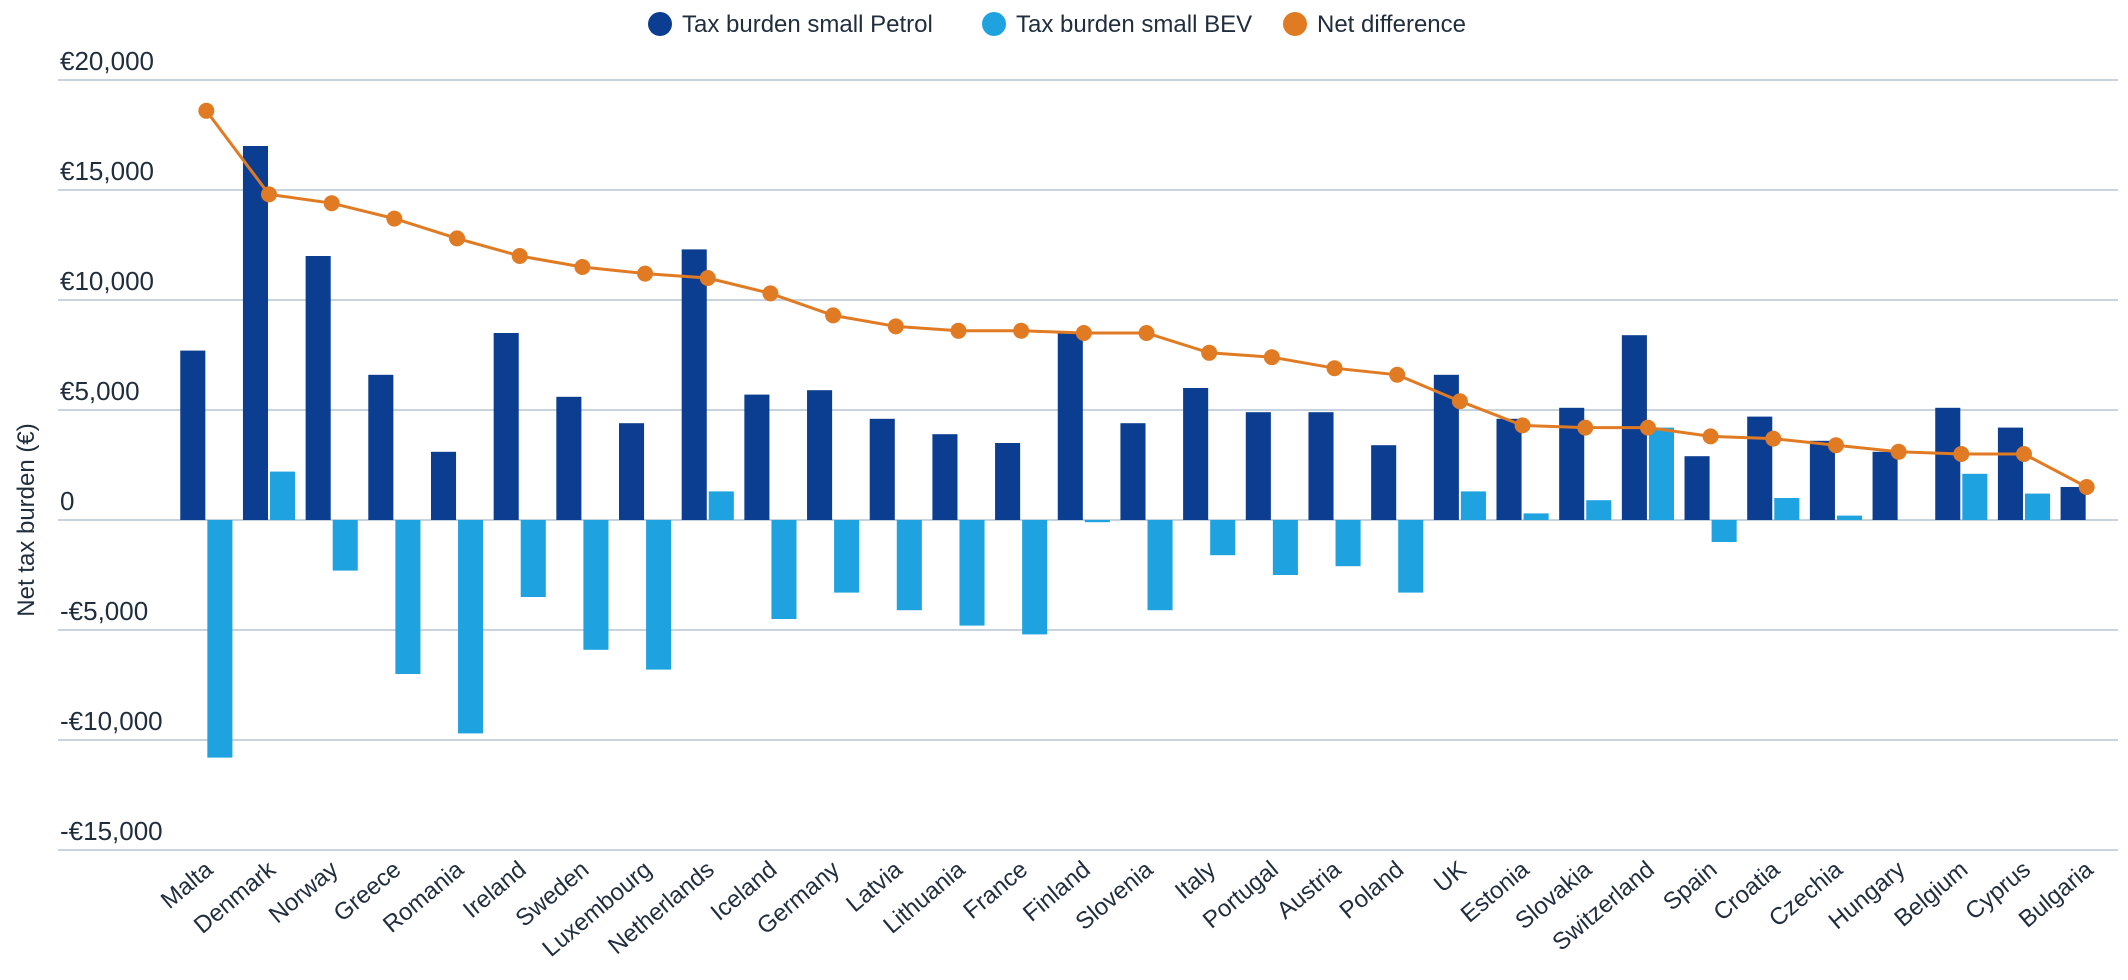  What do you see at coordinates (1391, 24) in the screenshot?
I see `legend-label: Net difference` at bounding box center [1391, 24].